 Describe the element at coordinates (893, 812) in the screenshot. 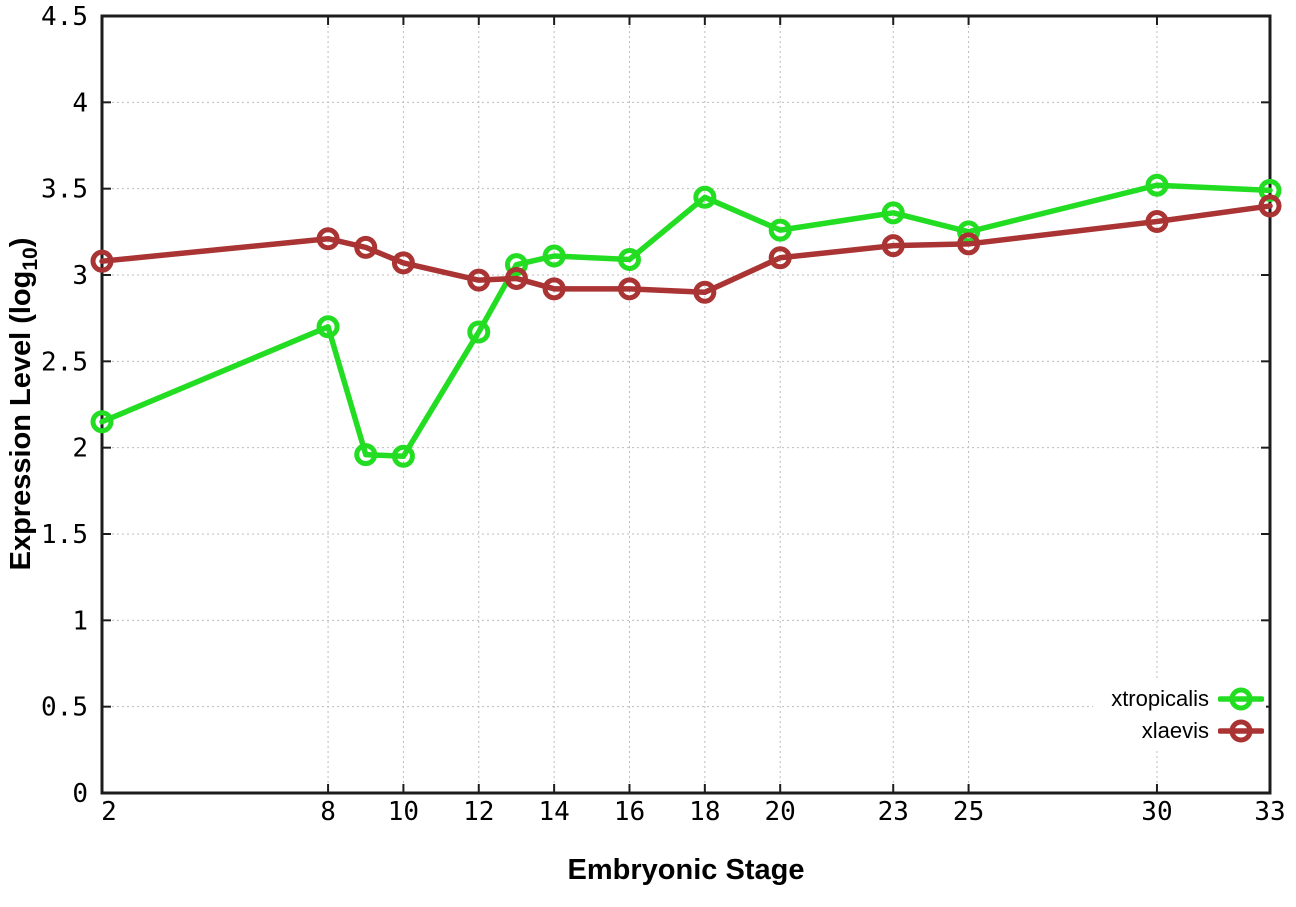

I see `x-tick-label: 23` at that location.